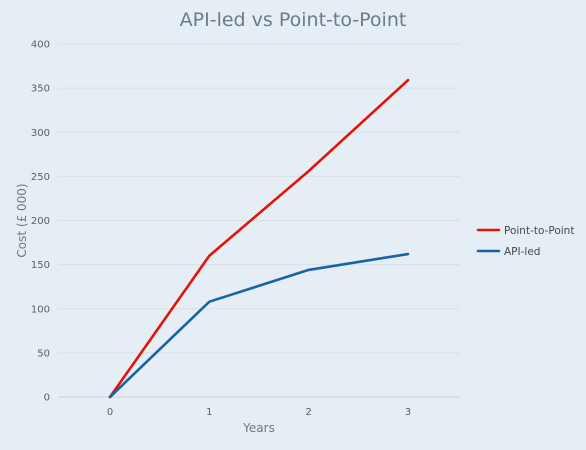  What do you see at coordinates (40, 177) in the screenshot?
I see `y-tick-label: 250` at bounding box center [40, 177].